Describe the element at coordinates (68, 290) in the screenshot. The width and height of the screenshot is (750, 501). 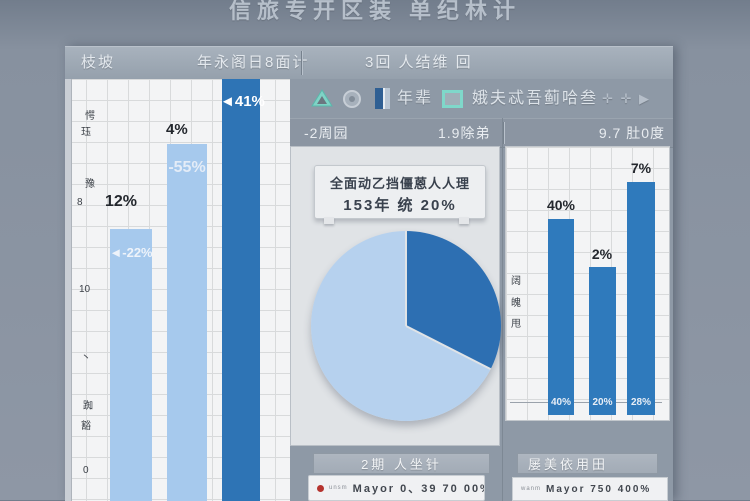
I see `left-scroll-strip` at that location.